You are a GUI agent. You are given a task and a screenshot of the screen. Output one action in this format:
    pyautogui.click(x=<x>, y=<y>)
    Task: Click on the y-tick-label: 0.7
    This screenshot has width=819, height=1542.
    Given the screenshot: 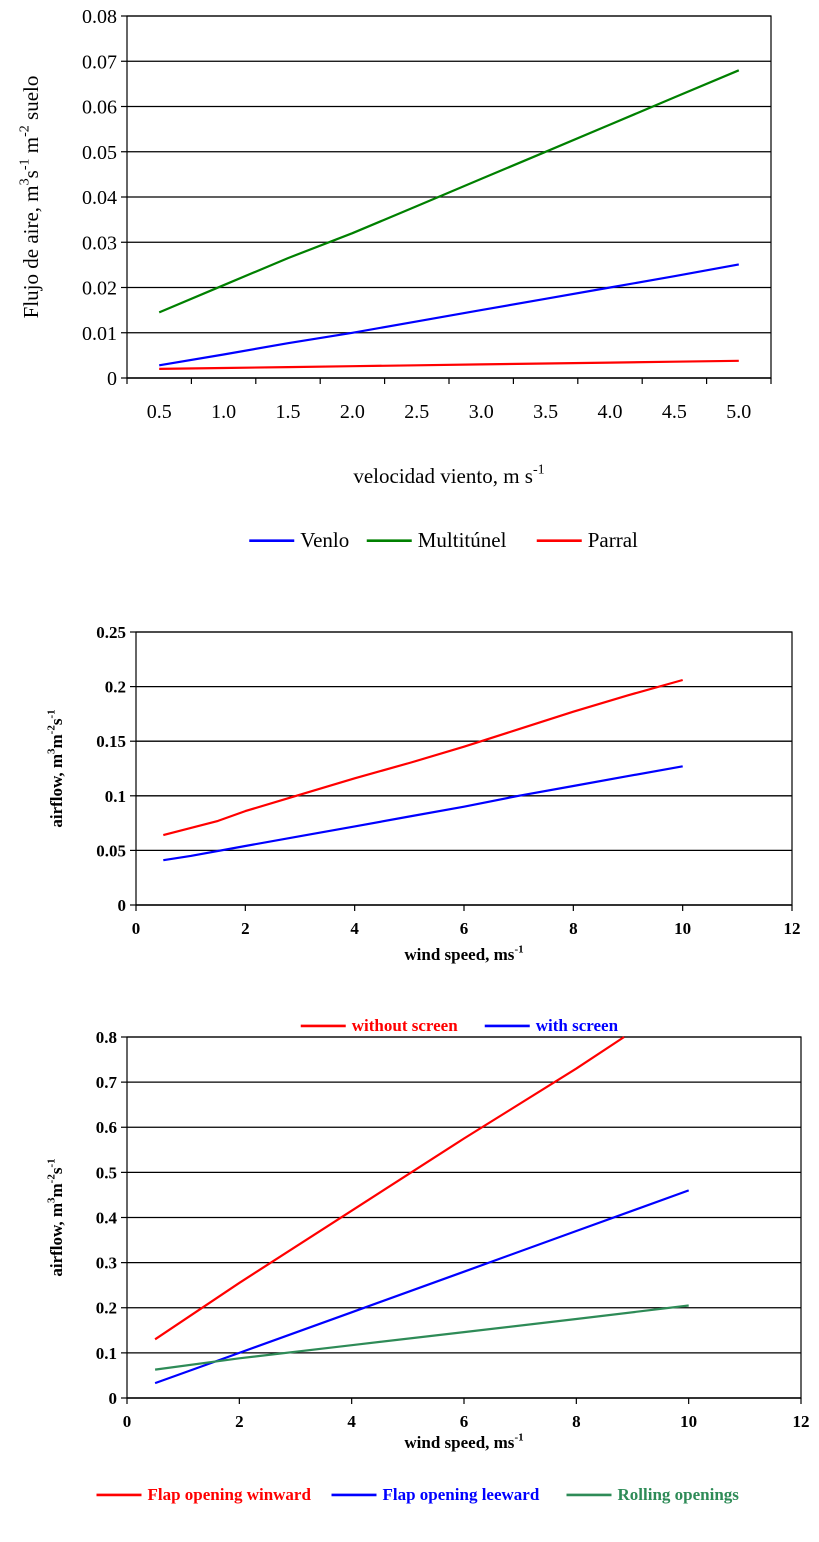 What is the action you would take?
    pyautogui.click(x=107, y=1082)
    